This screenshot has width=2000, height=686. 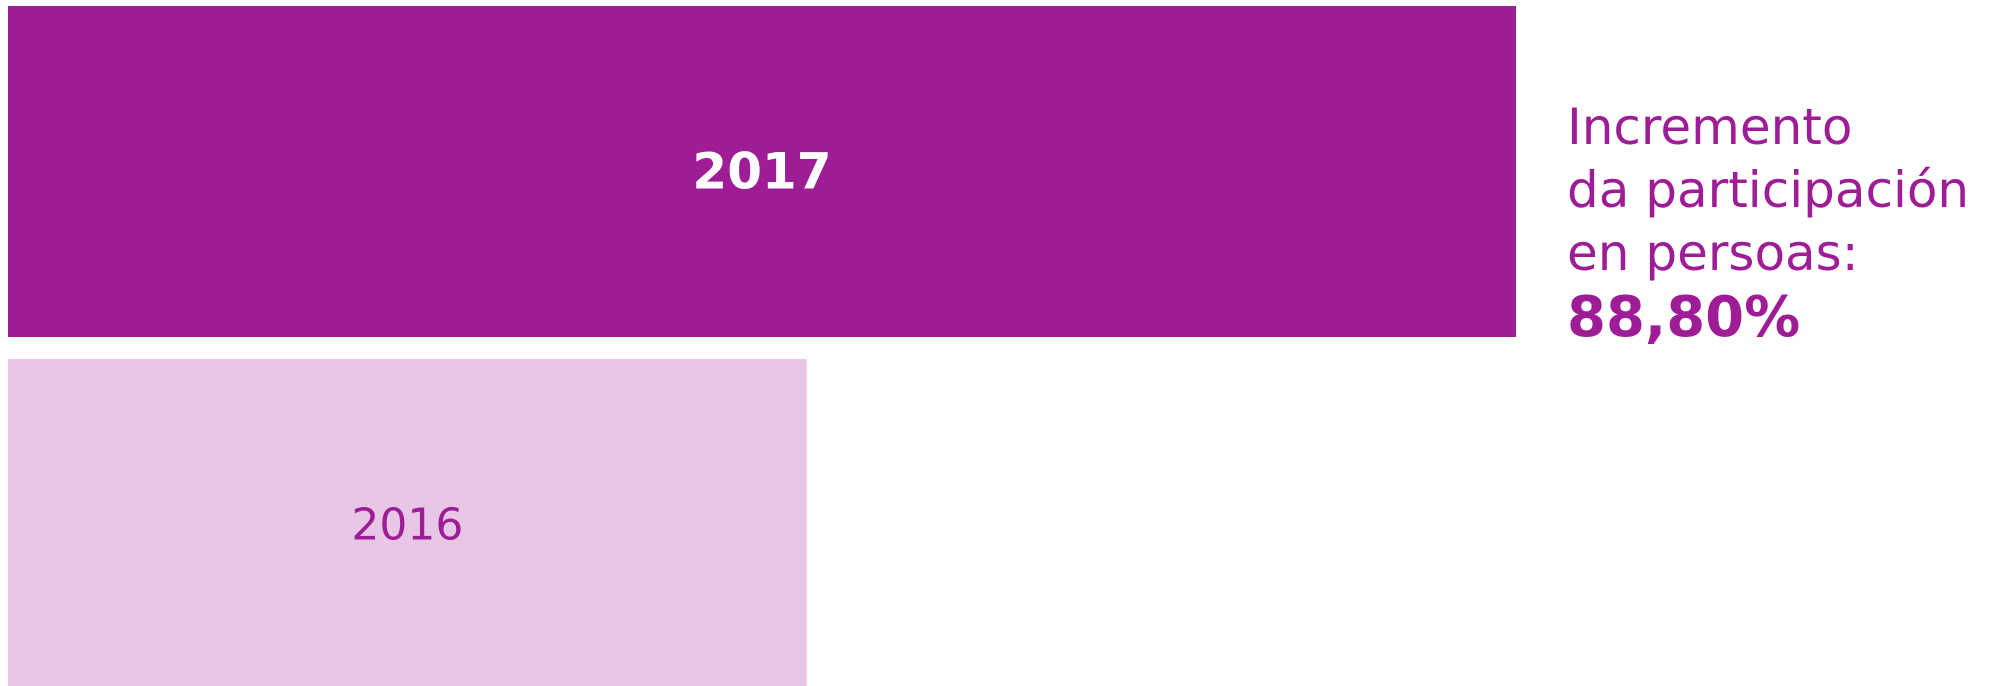 I want to click on annotation-line: Incremento, so click(x=1710, y=127).